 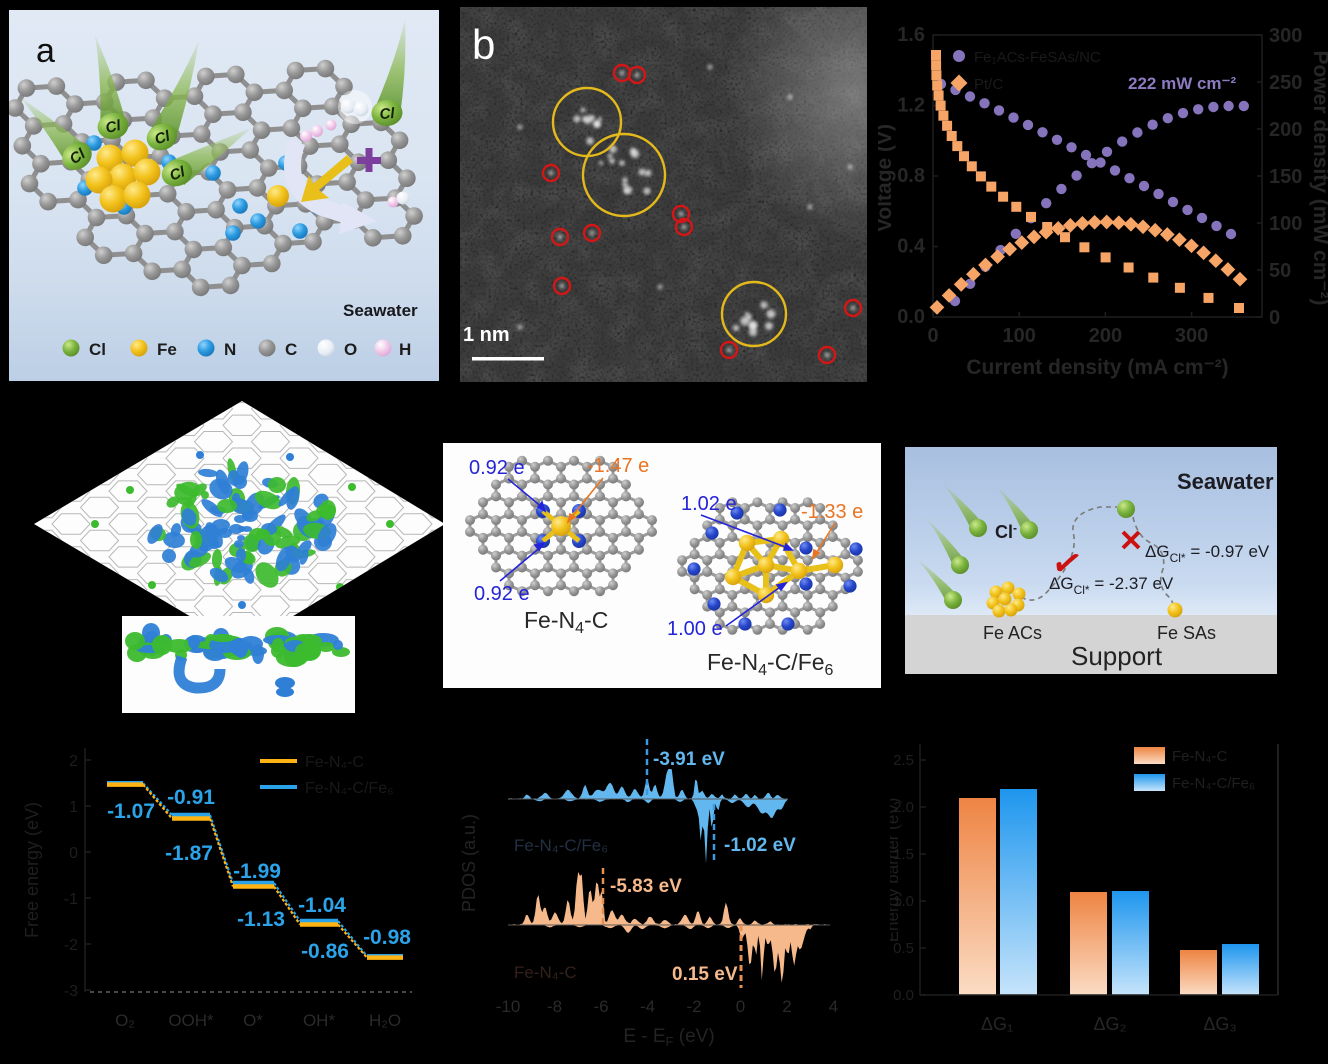 I want to click on svg-text: 1.00 e, so click(x=695, y=629).